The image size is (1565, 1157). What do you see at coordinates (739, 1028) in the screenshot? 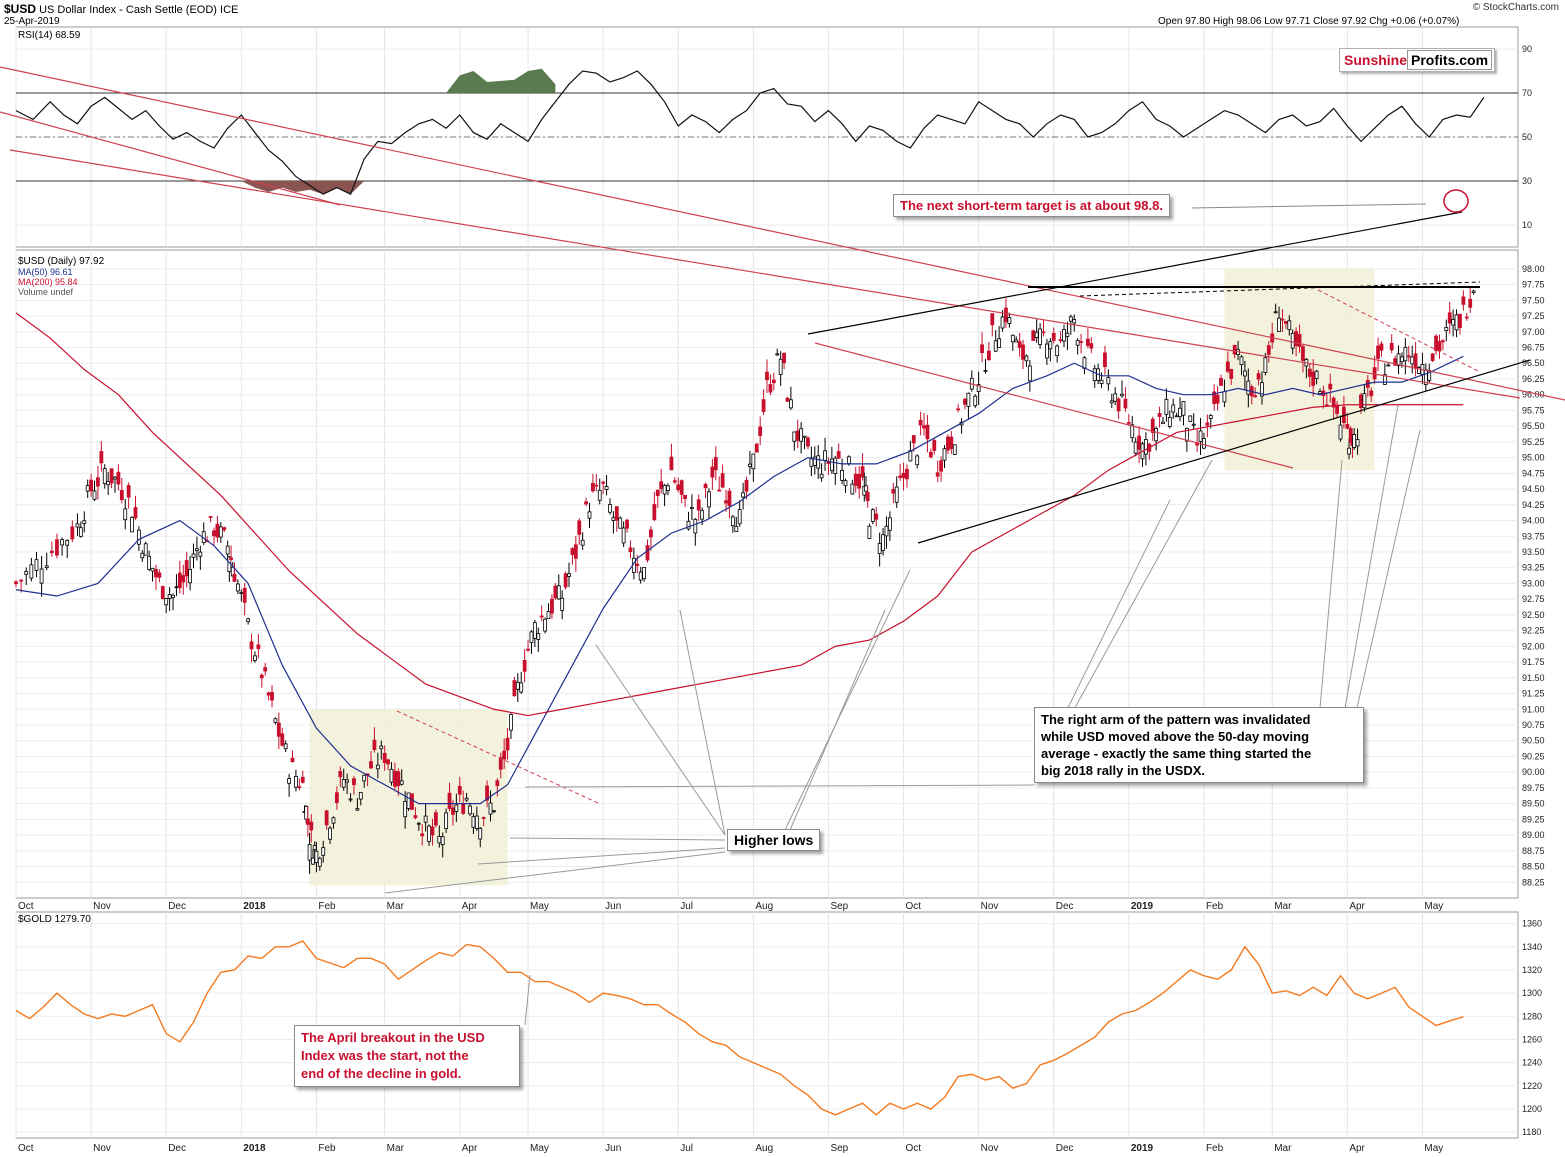
I see `gold-line` at bounding box center [739, 1028].